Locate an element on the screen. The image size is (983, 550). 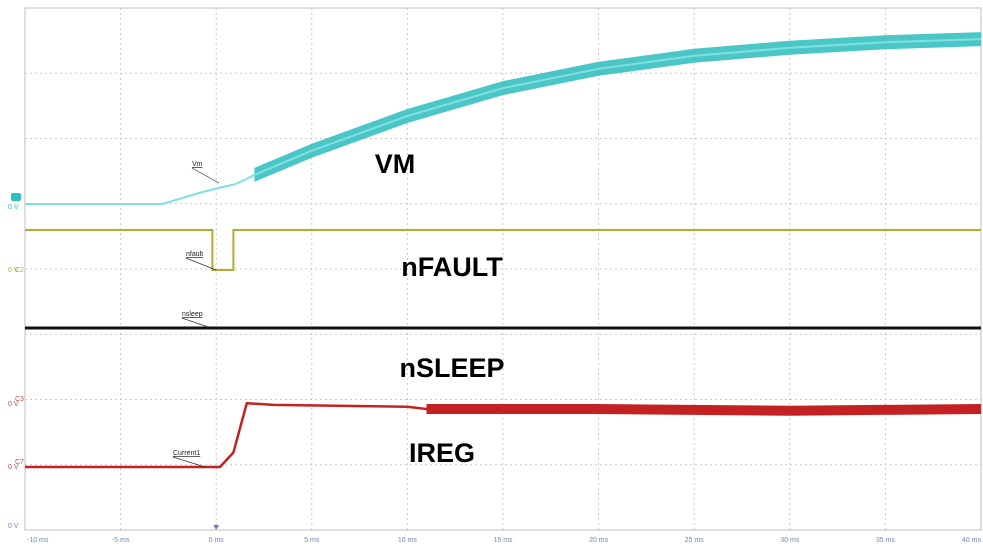
x-tick-label: 15 ms is located at coordinates (503, 540).